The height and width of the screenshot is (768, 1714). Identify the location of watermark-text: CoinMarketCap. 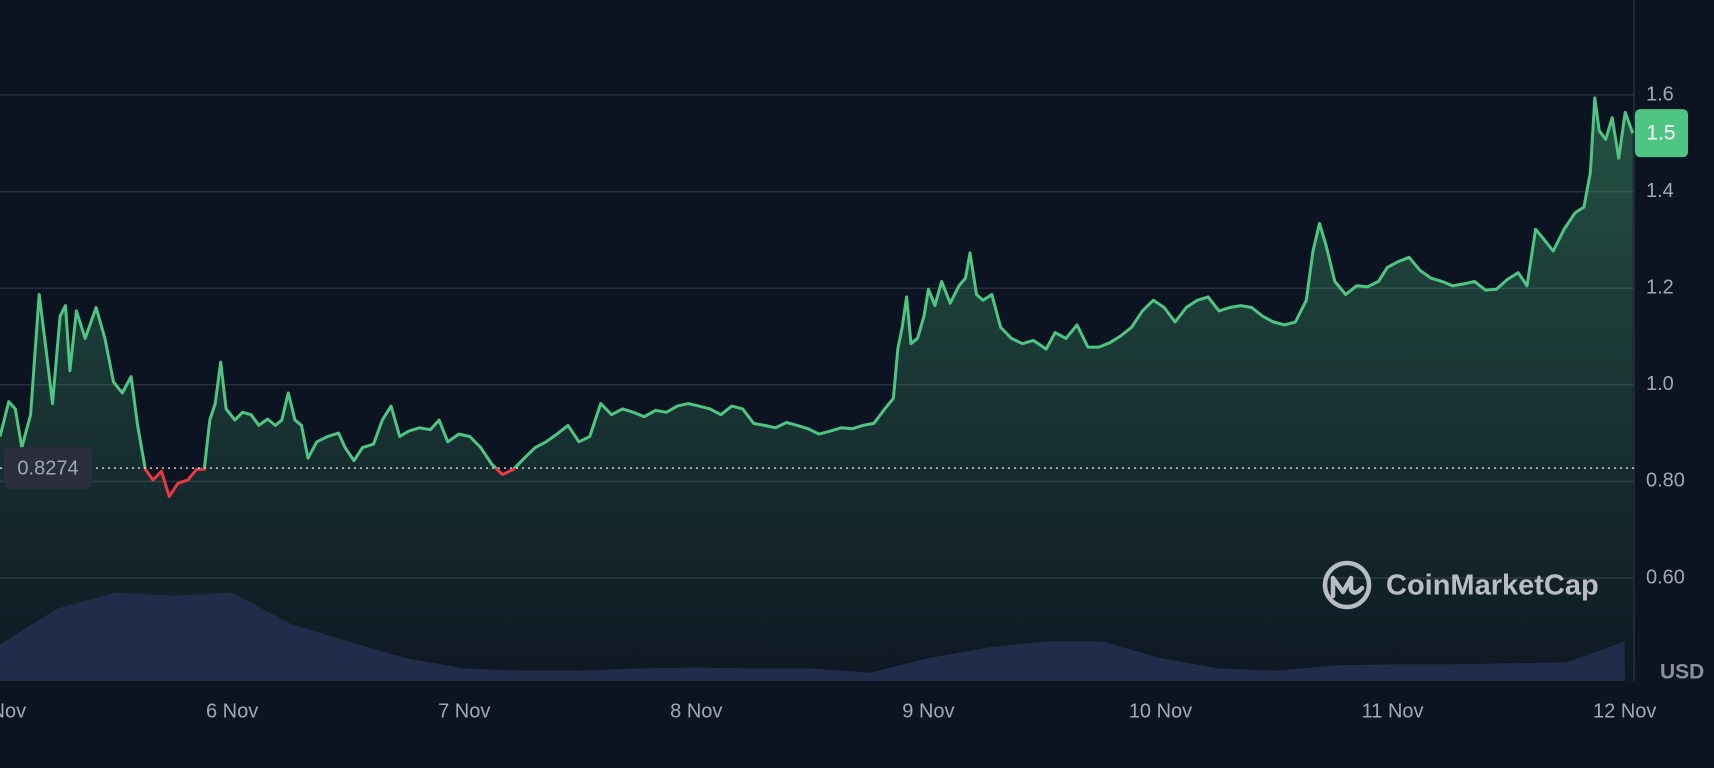
(1492, 586).